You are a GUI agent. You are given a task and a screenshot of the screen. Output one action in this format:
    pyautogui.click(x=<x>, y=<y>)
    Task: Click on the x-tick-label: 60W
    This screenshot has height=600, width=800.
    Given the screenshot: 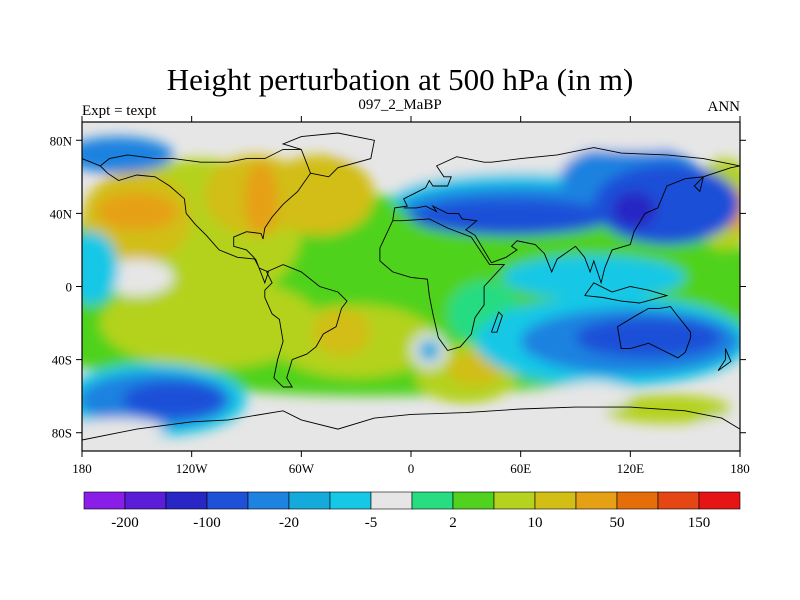 What is the action you would take?
    pyautogui.click(x=302, y=468)
    